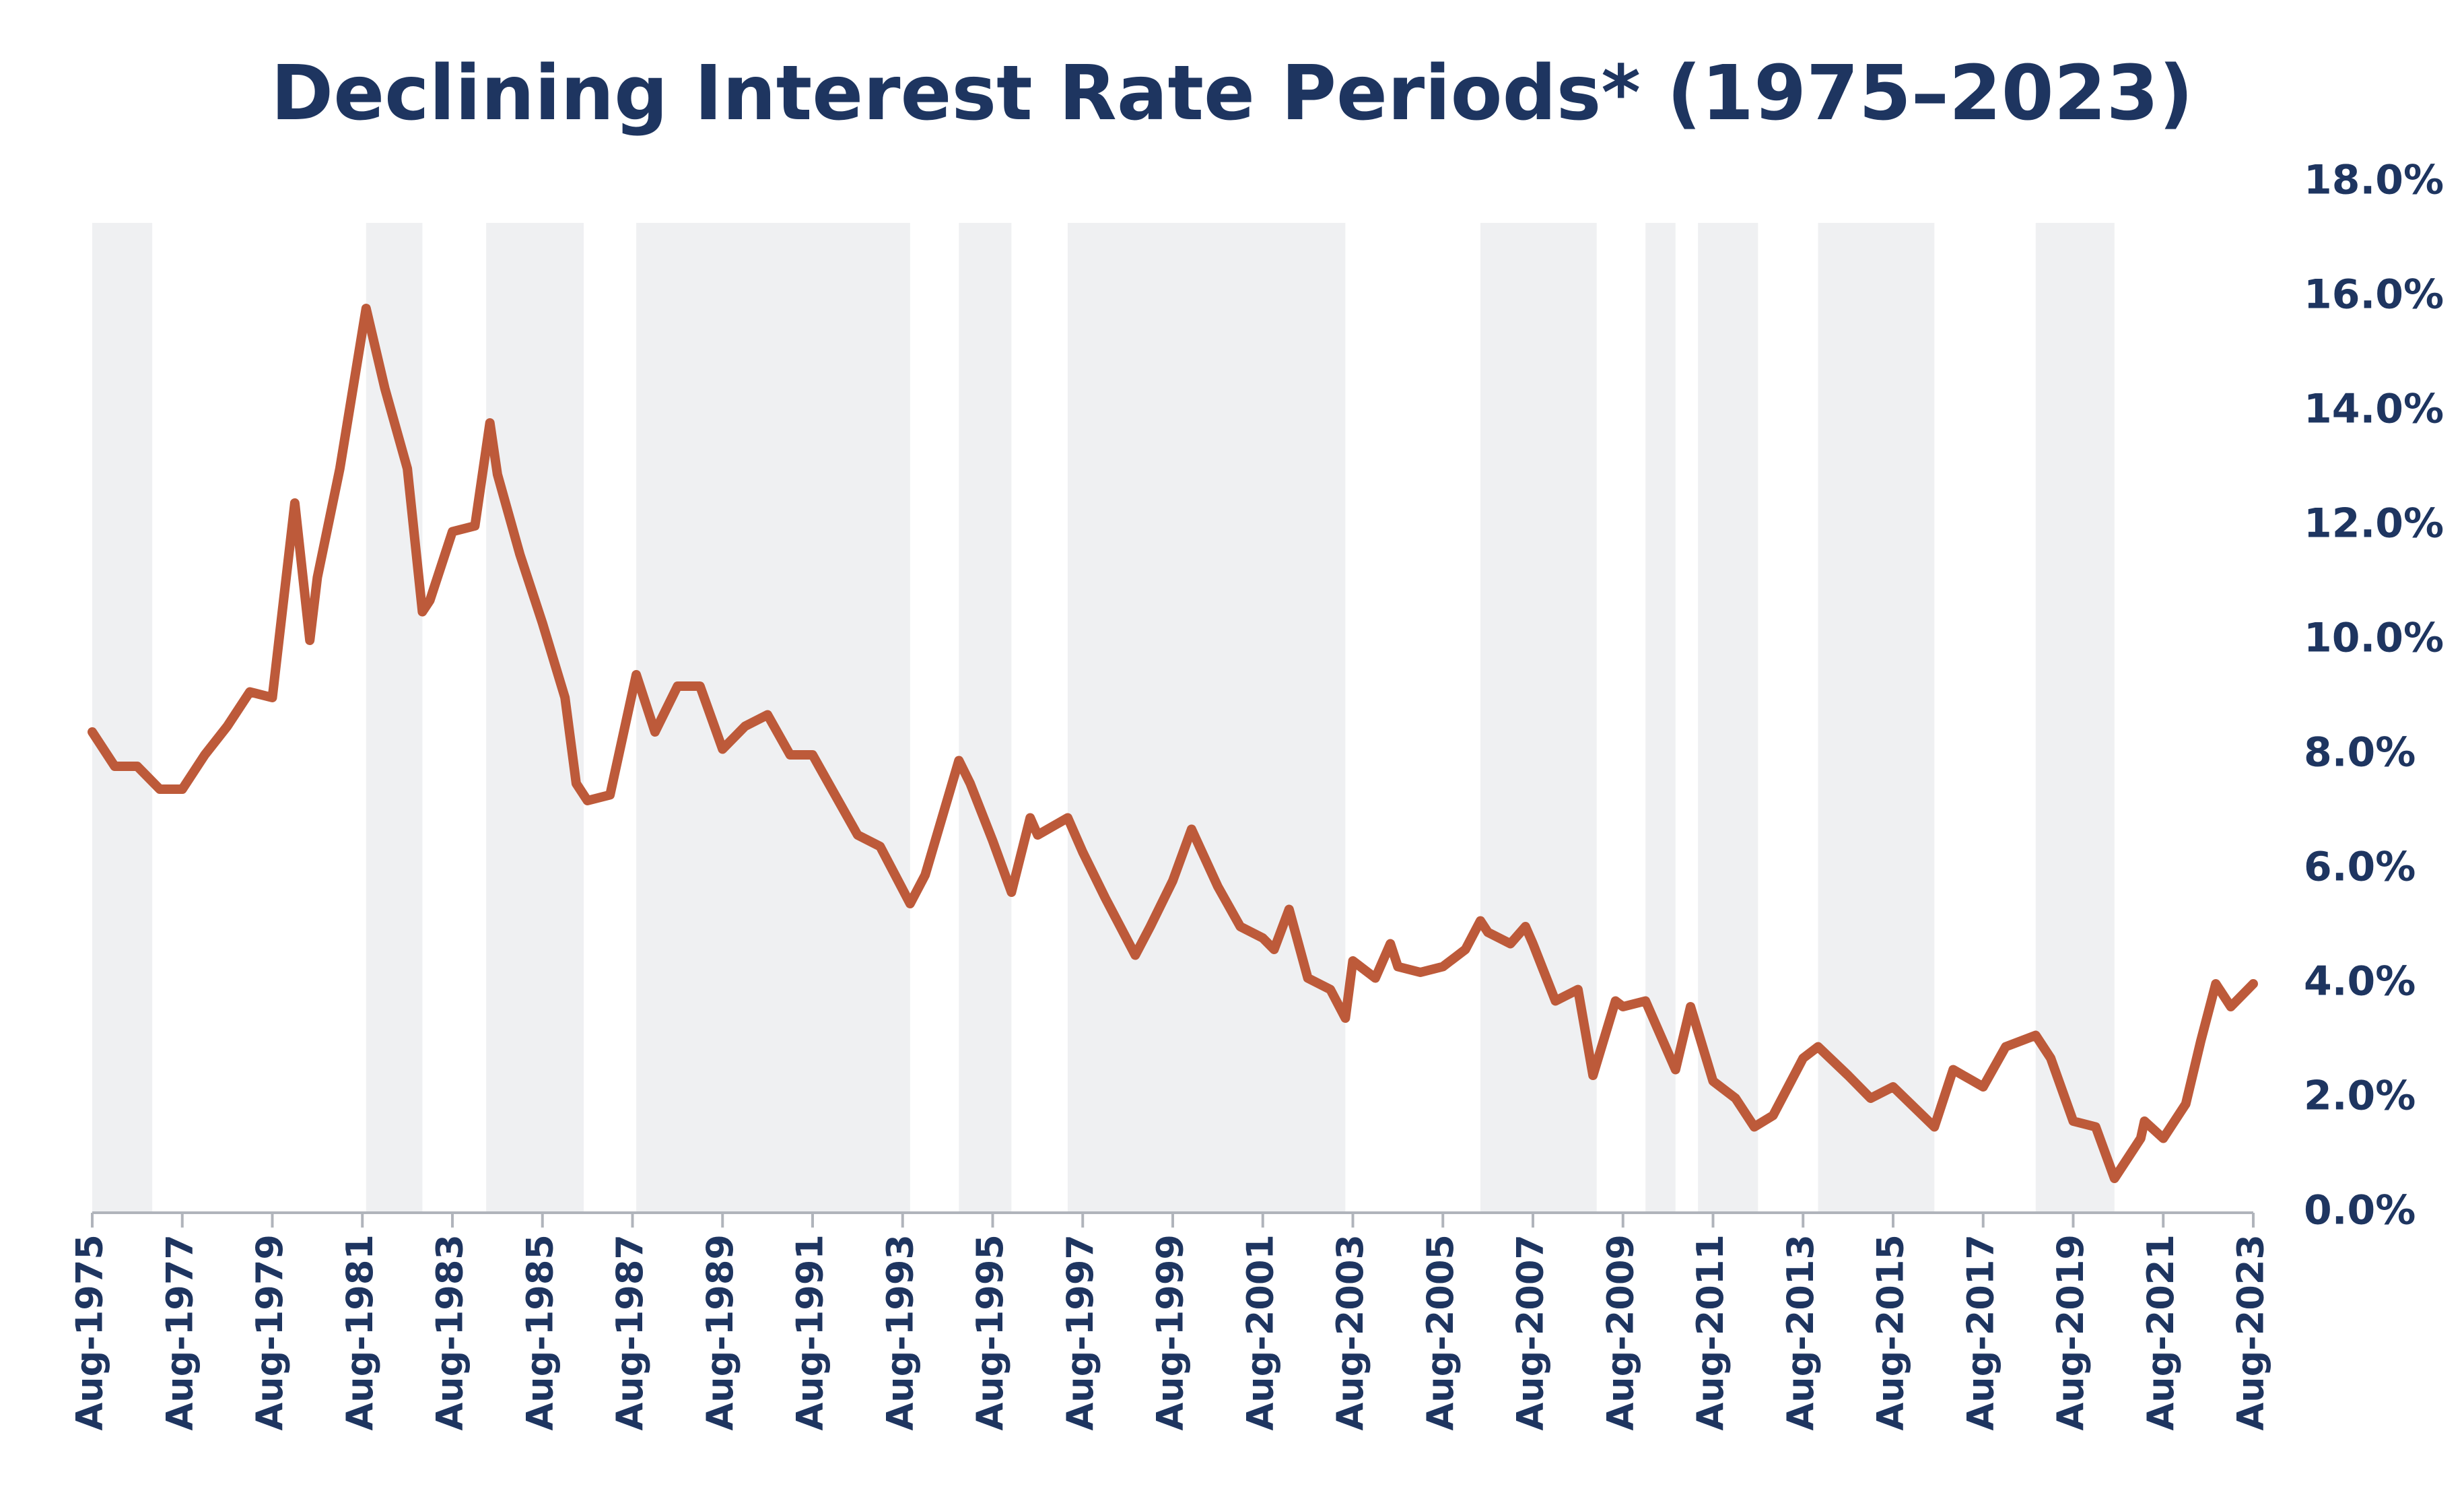 The height and width of the screenshot is (1507, 2464). I want to click on x-tick-label: Aug-2003, so click(1350, 1332).